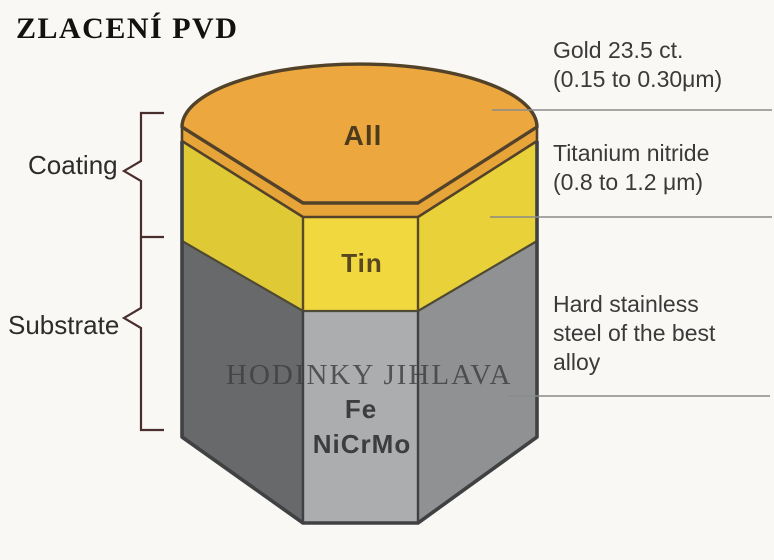 The height and width of the screenshot is (560, 774). Describe the element at coordinates (628, 182) in the screenshot. I see `titanium-annotation-line2: (0.8 to 1.2 μm)` at that location.